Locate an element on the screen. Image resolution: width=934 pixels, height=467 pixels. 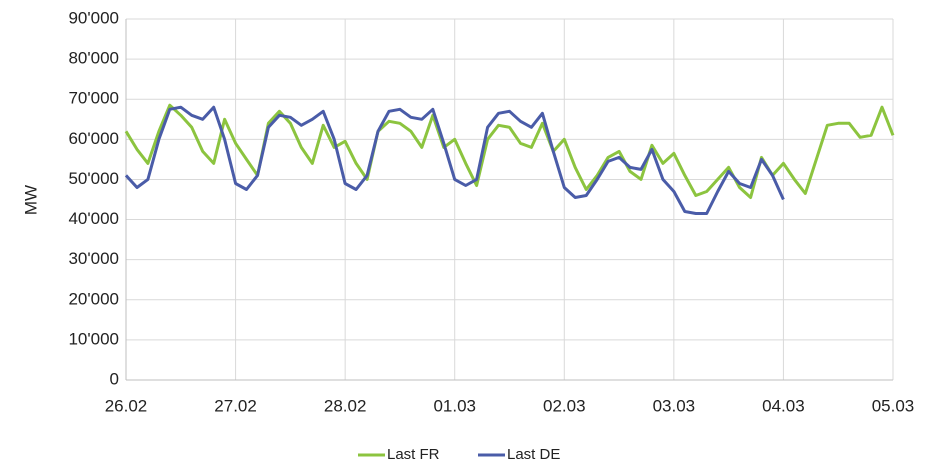
y-tick-label: 0 is located at coordinates (114, 378).